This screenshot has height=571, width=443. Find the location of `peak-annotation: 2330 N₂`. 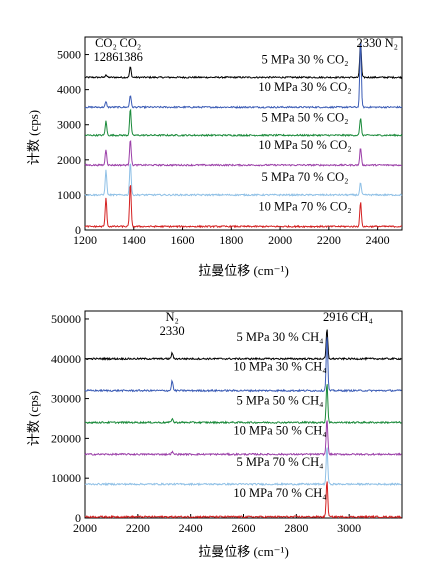

peak-annotation: 2330 N₂ is located at coordinates (378, 43).